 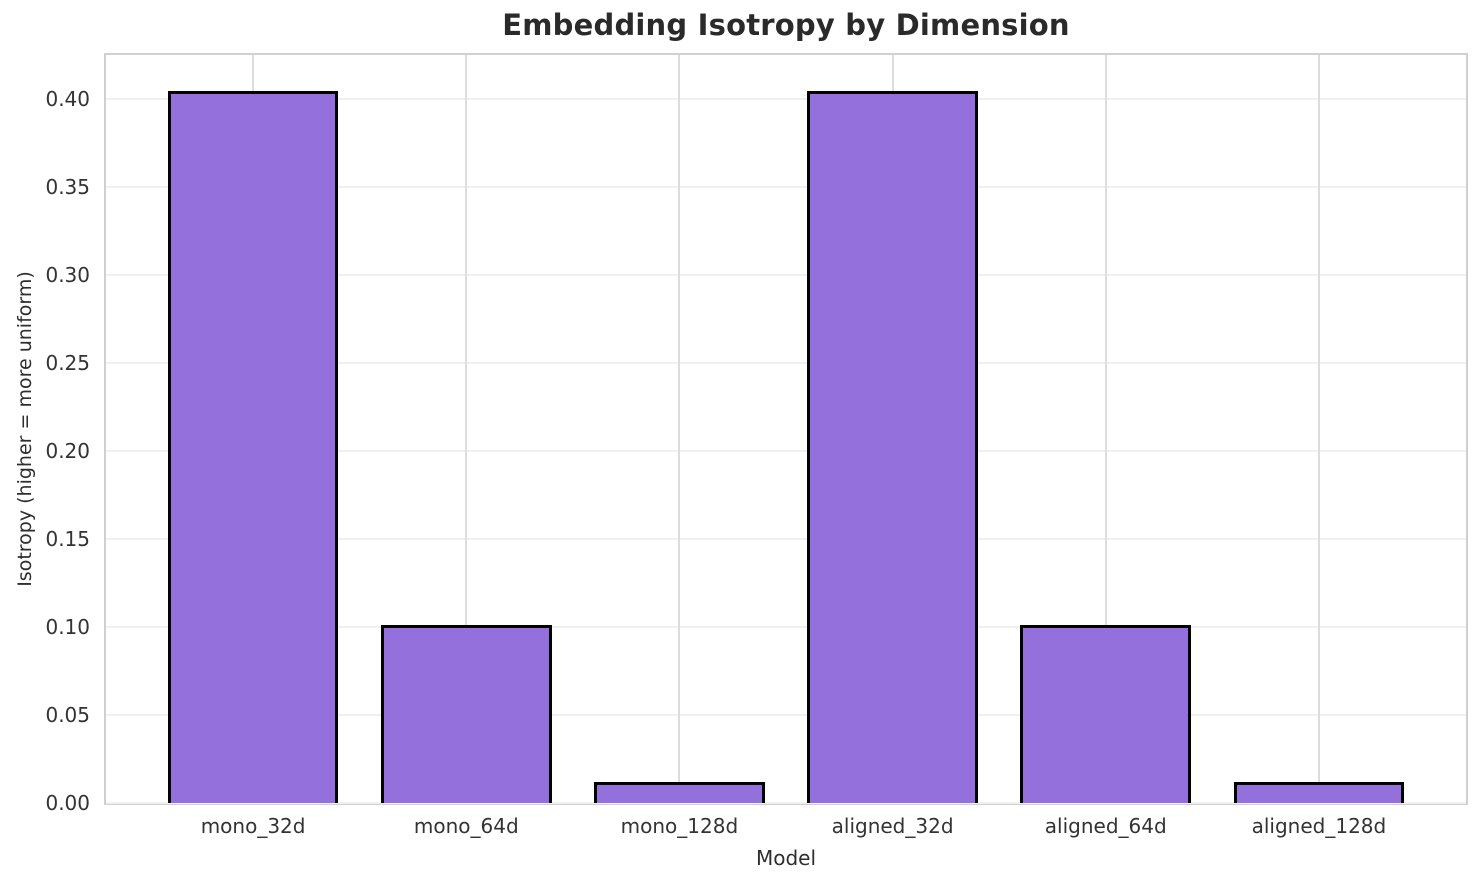 I want to click on bar-mono_64d, so click(x=466, y=714).